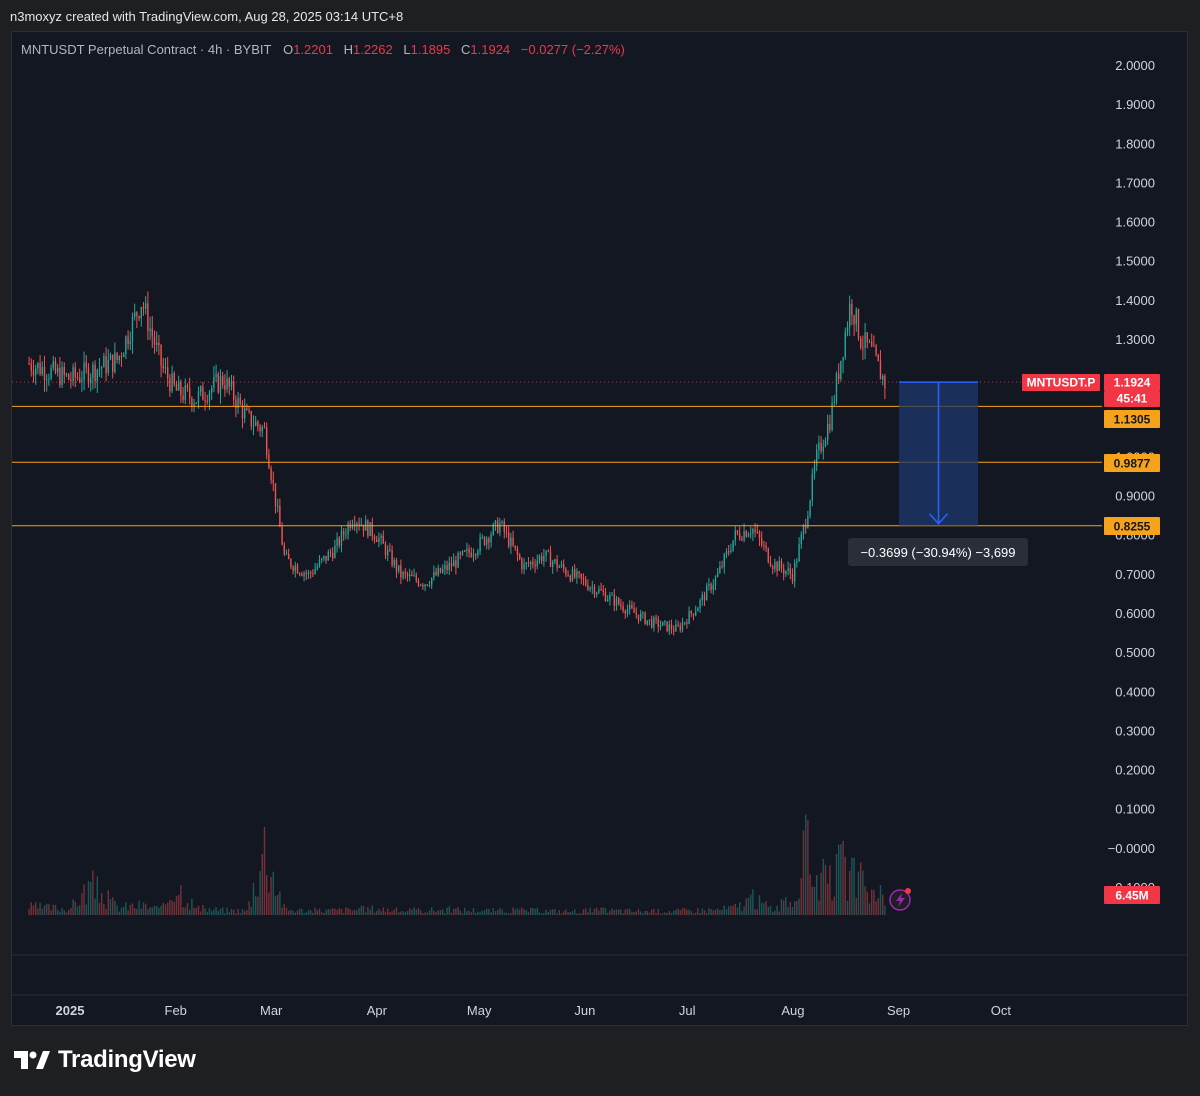 This screenshot has width=1200, height=1096. I want to click on last-price-badge-text: 1.1924, so click(1132, 383).